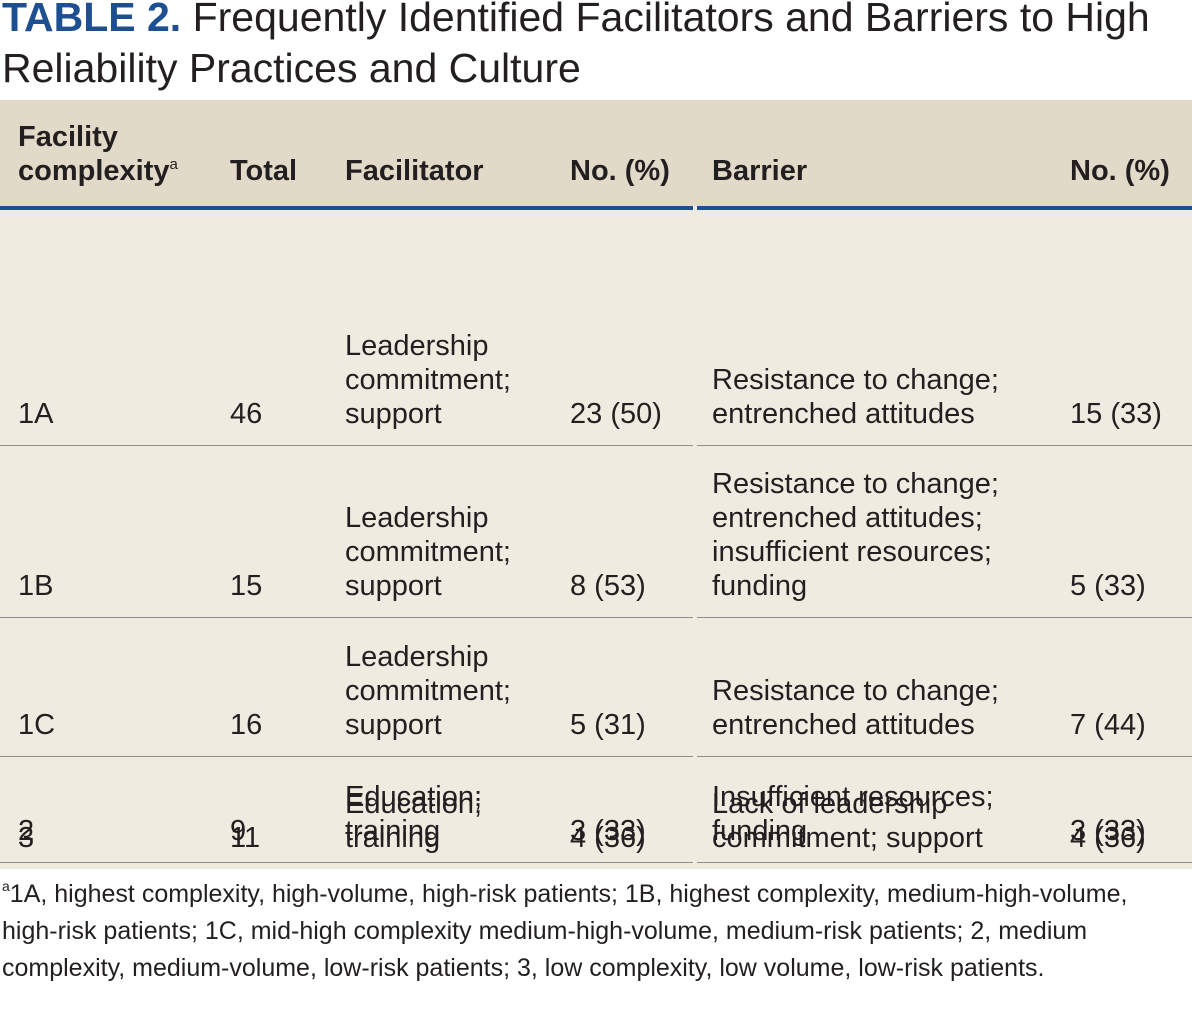 Image resolution: width=1192 pixels, height=1024 pixels. Describe the element at coordinates (608, 838) in the screenshot. I see `cell-facilitator-count: 4 (36)` at that location.